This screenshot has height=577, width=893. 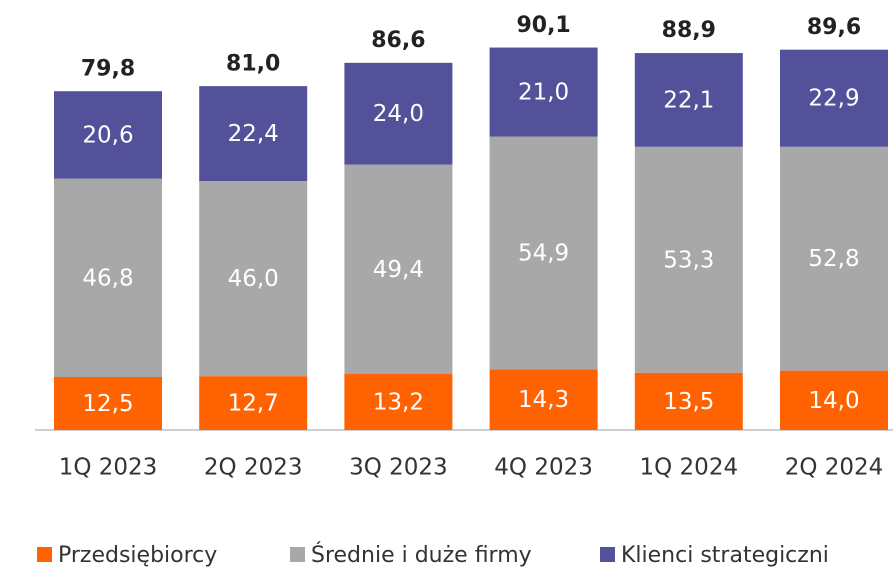 I want to click on segment-label: 21,0, so click(x=543, y=93).